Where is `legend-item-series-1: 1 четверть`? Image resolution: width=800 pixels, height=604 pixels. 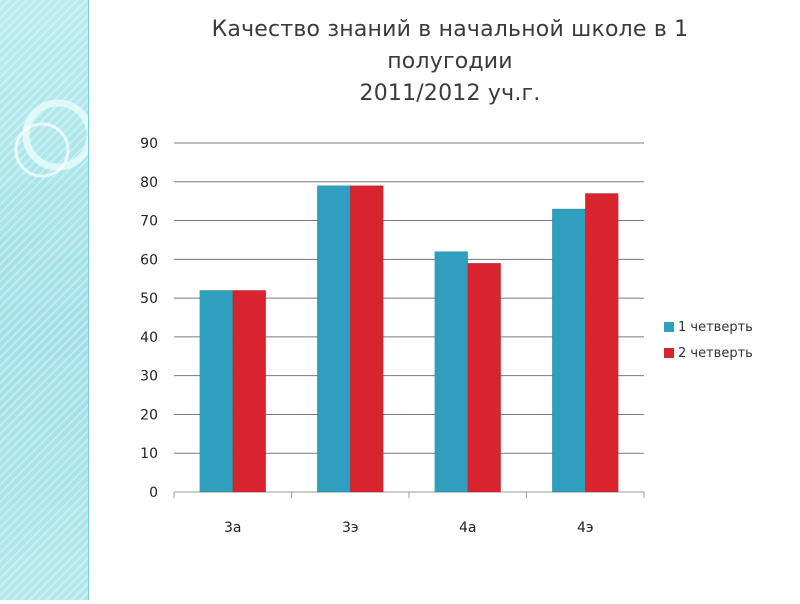 legend-item-series-1: 1 четверть is located at coordinates (708, 327).